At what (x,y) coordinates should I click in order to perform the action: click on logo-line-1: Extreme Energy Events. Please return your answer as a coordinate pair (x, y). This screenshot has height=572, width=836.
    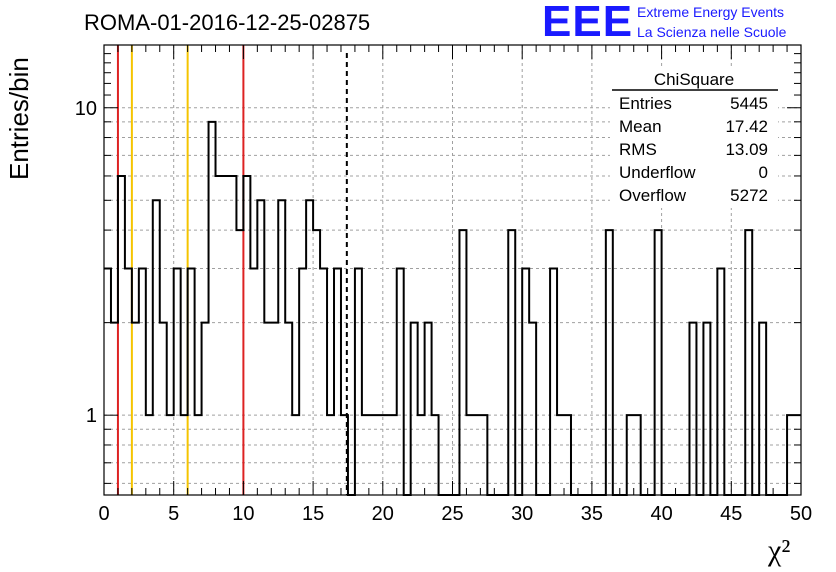
    Looking at the image, I should click on (711, 12).